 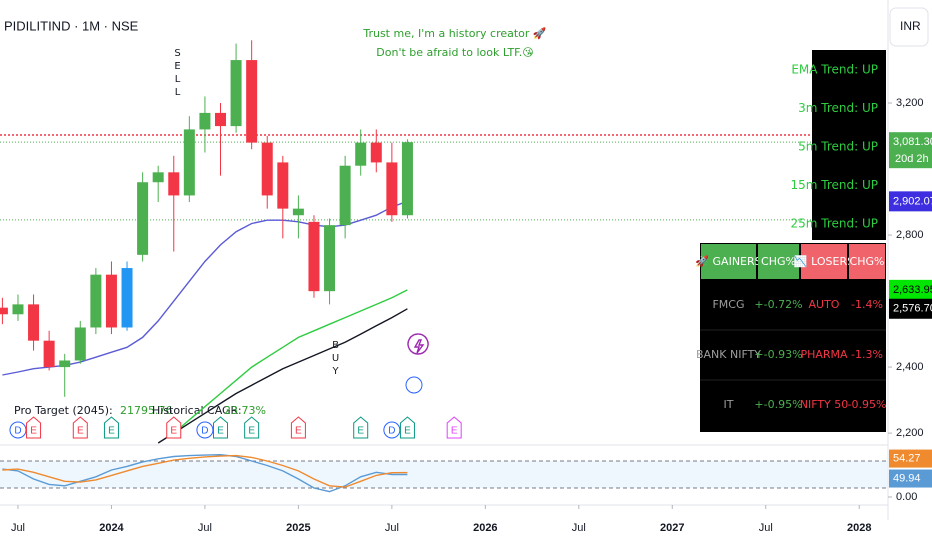 What do you see at coordinates (177, 74) in the screenshot?
I see `sell-label: SELL` at bounding box center [177, 74].